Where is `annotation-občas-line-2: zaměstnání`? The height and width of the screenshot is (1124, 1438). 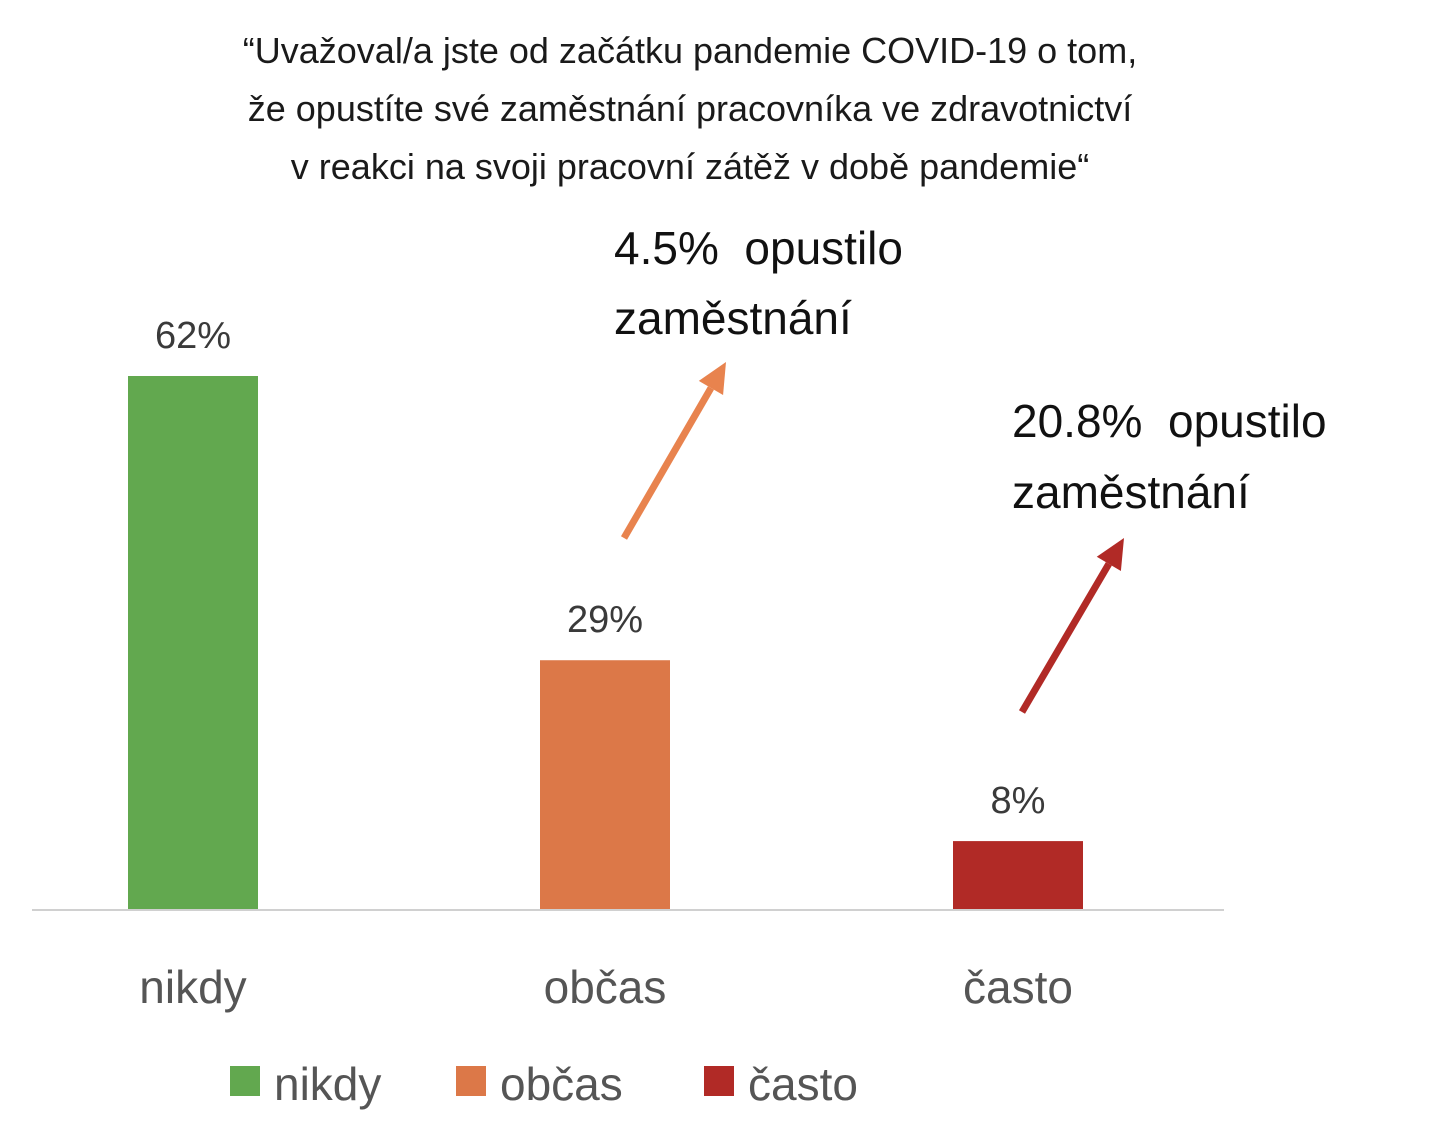
annotation-občas-line-2: zaměstnání is located at coordinates (733, 318).